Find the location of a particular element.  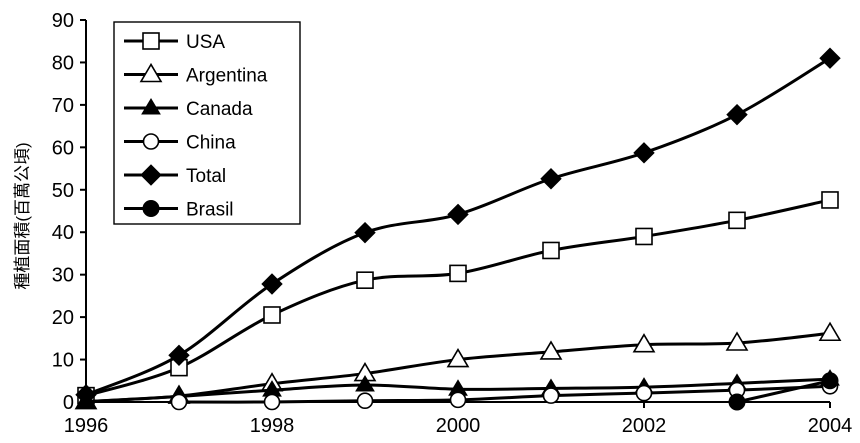

y-tick-label: 40 is located at coordinates (63, 233).